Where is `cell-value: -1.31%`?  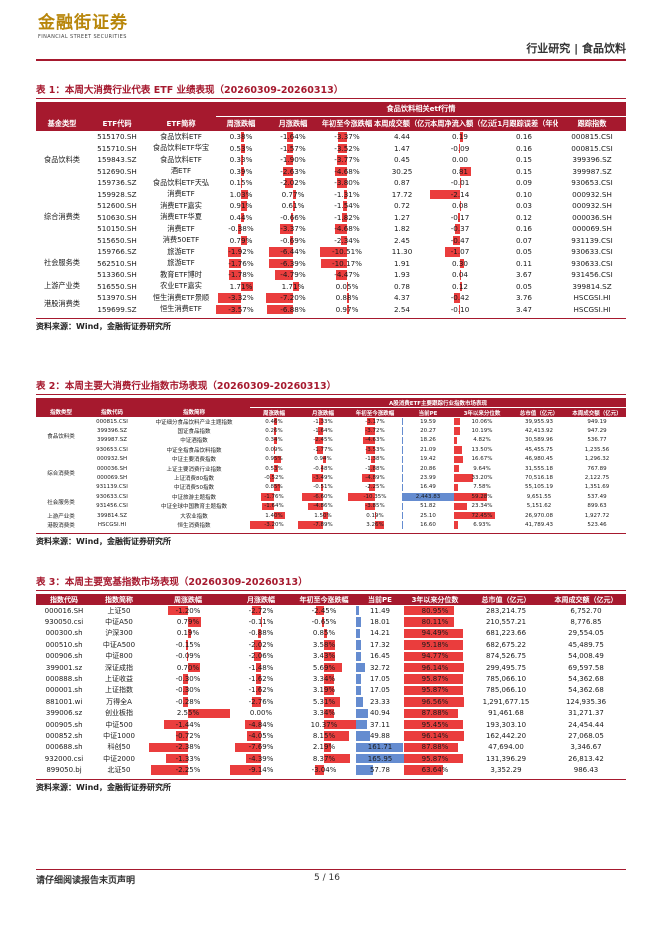 cell-value: -1.31% is located at coordinates (347, 194).